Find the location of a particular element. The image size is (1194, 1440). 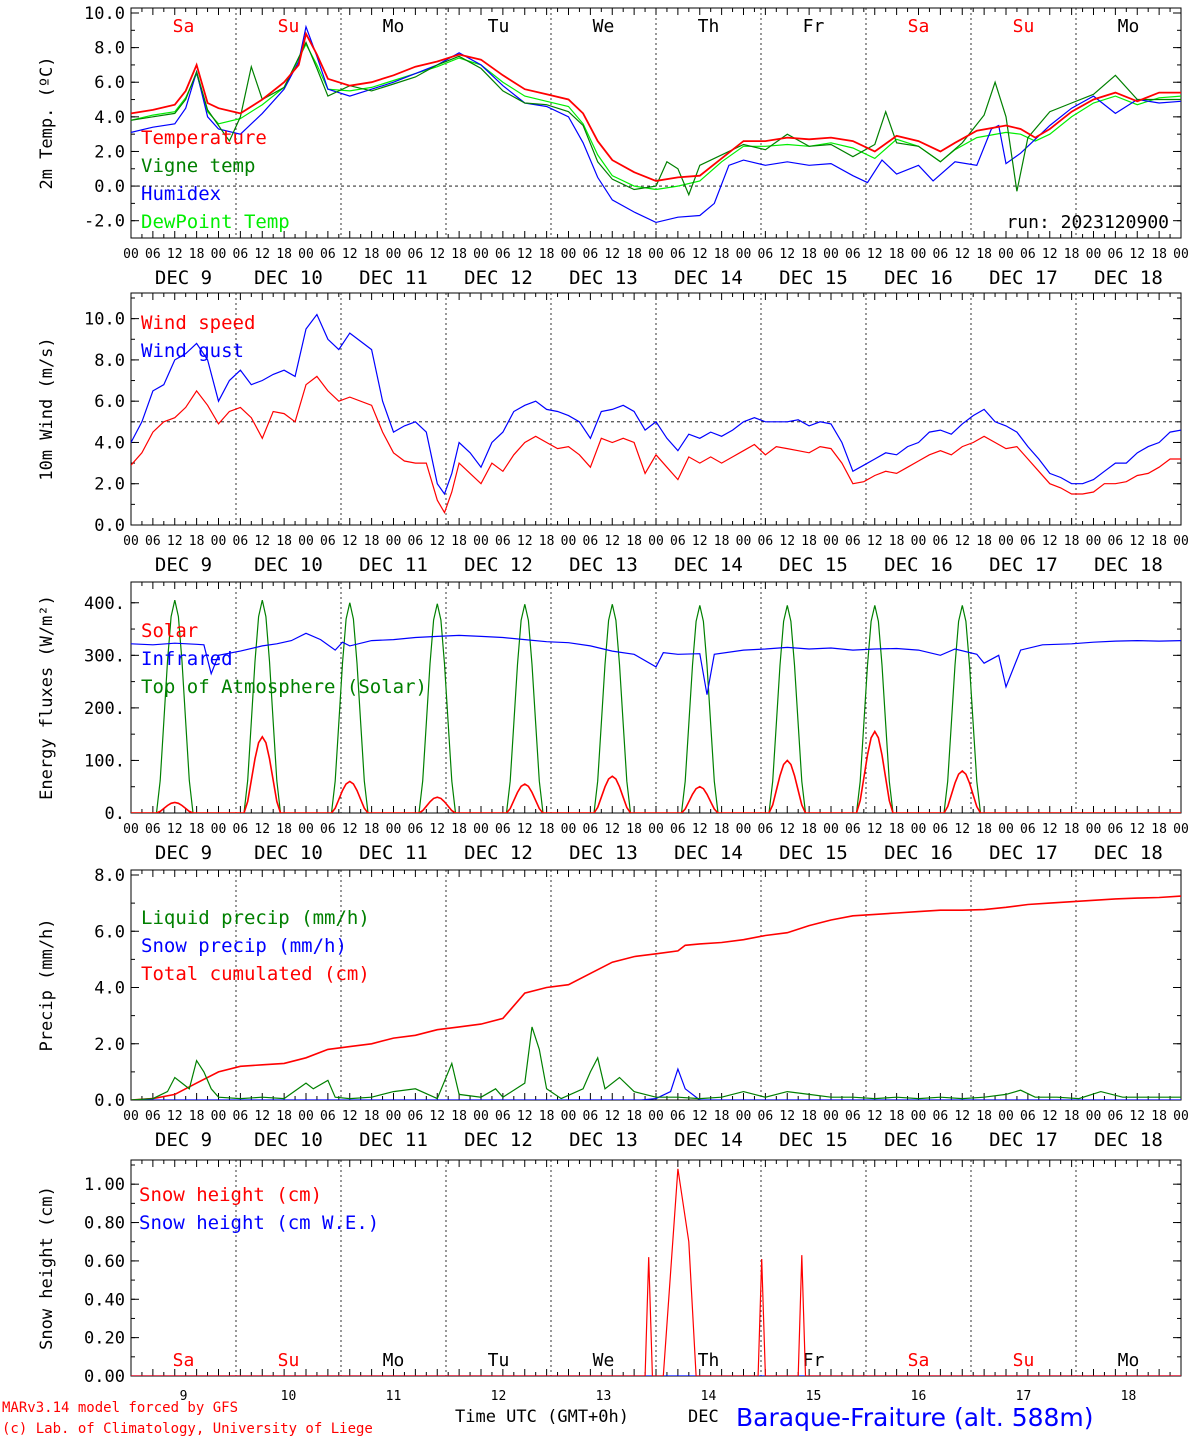

day-number-label: 12 is located at coordinates (499, 1396).